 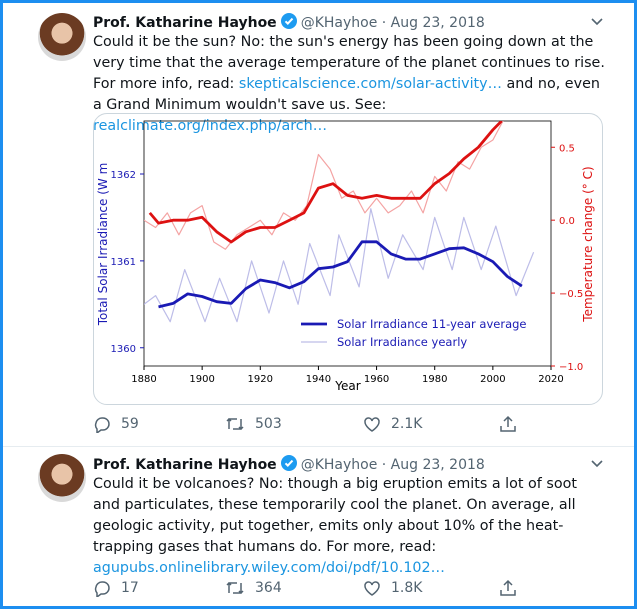 What do you see at coordinates (567, 148) in the screenshot?
I see `y2-tick-label: 0.5` at bounding box center [567, 148].